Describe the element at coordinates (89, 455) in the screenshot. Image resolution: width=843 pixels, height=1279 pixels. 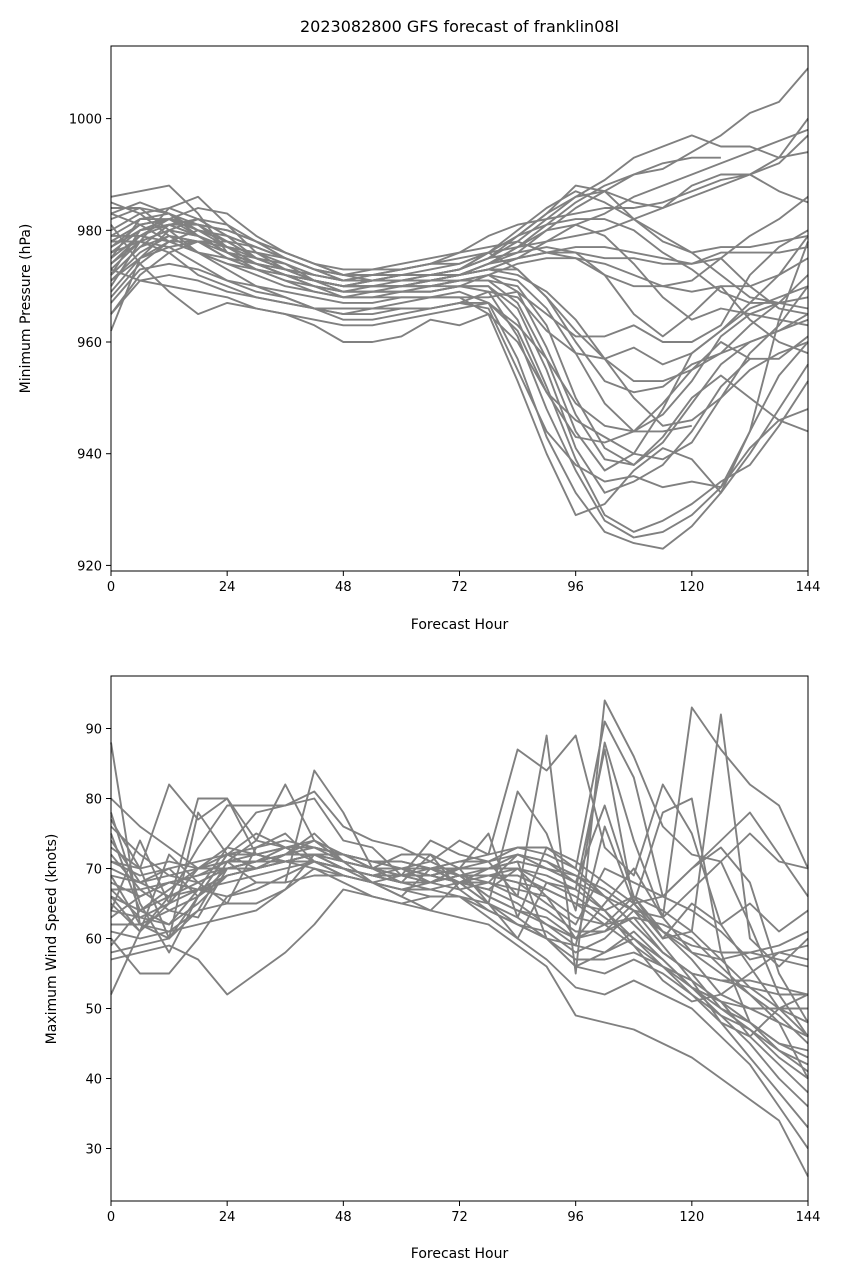
I see `y-tick-label: 940` at that location.